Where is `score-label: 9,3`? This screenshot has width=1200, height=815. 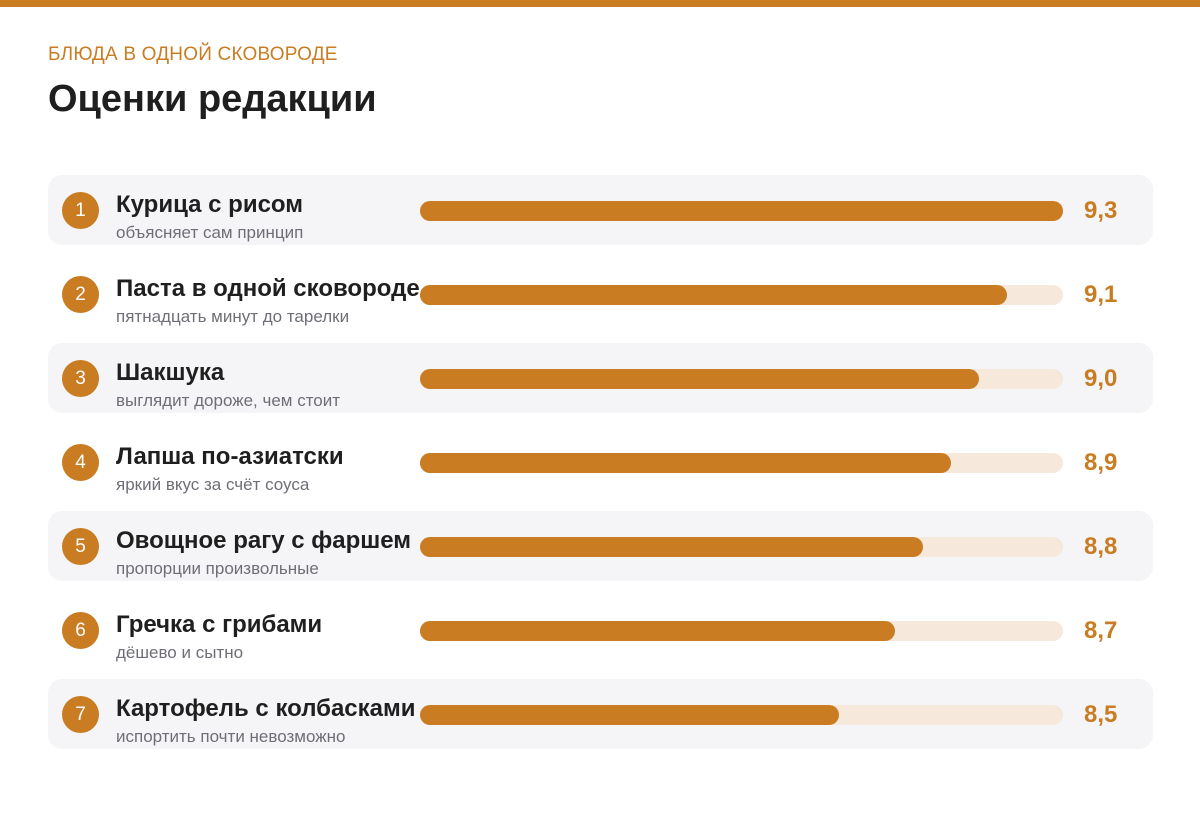
score-label: 9,3 is located at coordinates (1101, 210).